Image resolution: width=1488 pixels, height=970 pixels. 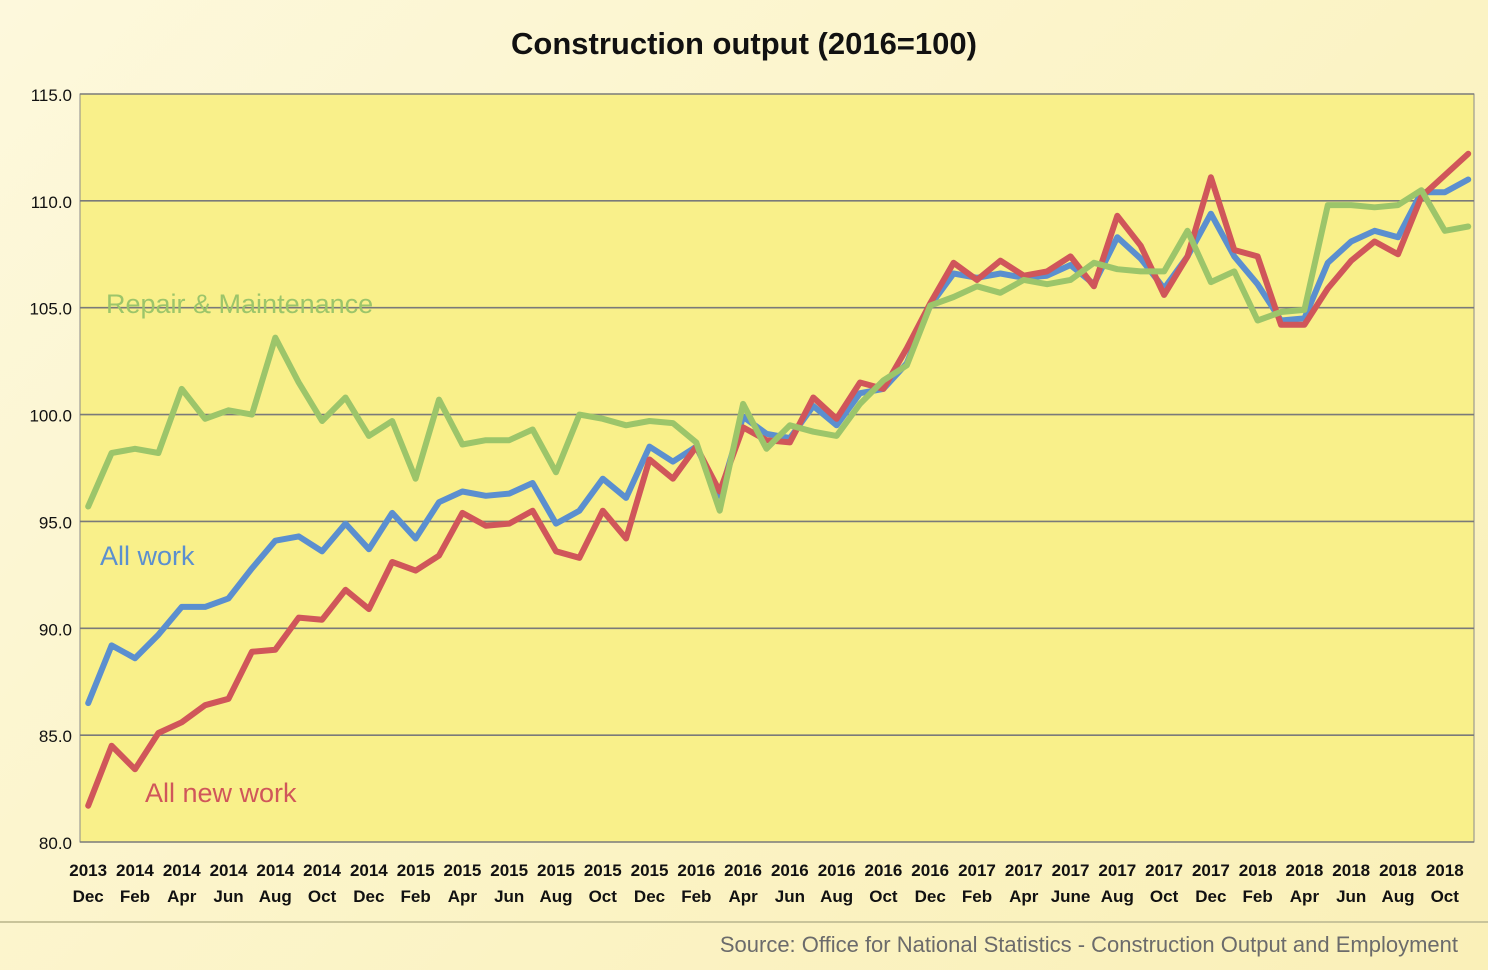 I want to click on series-label: Repair & Maintenance, so click(x=239, y=304).